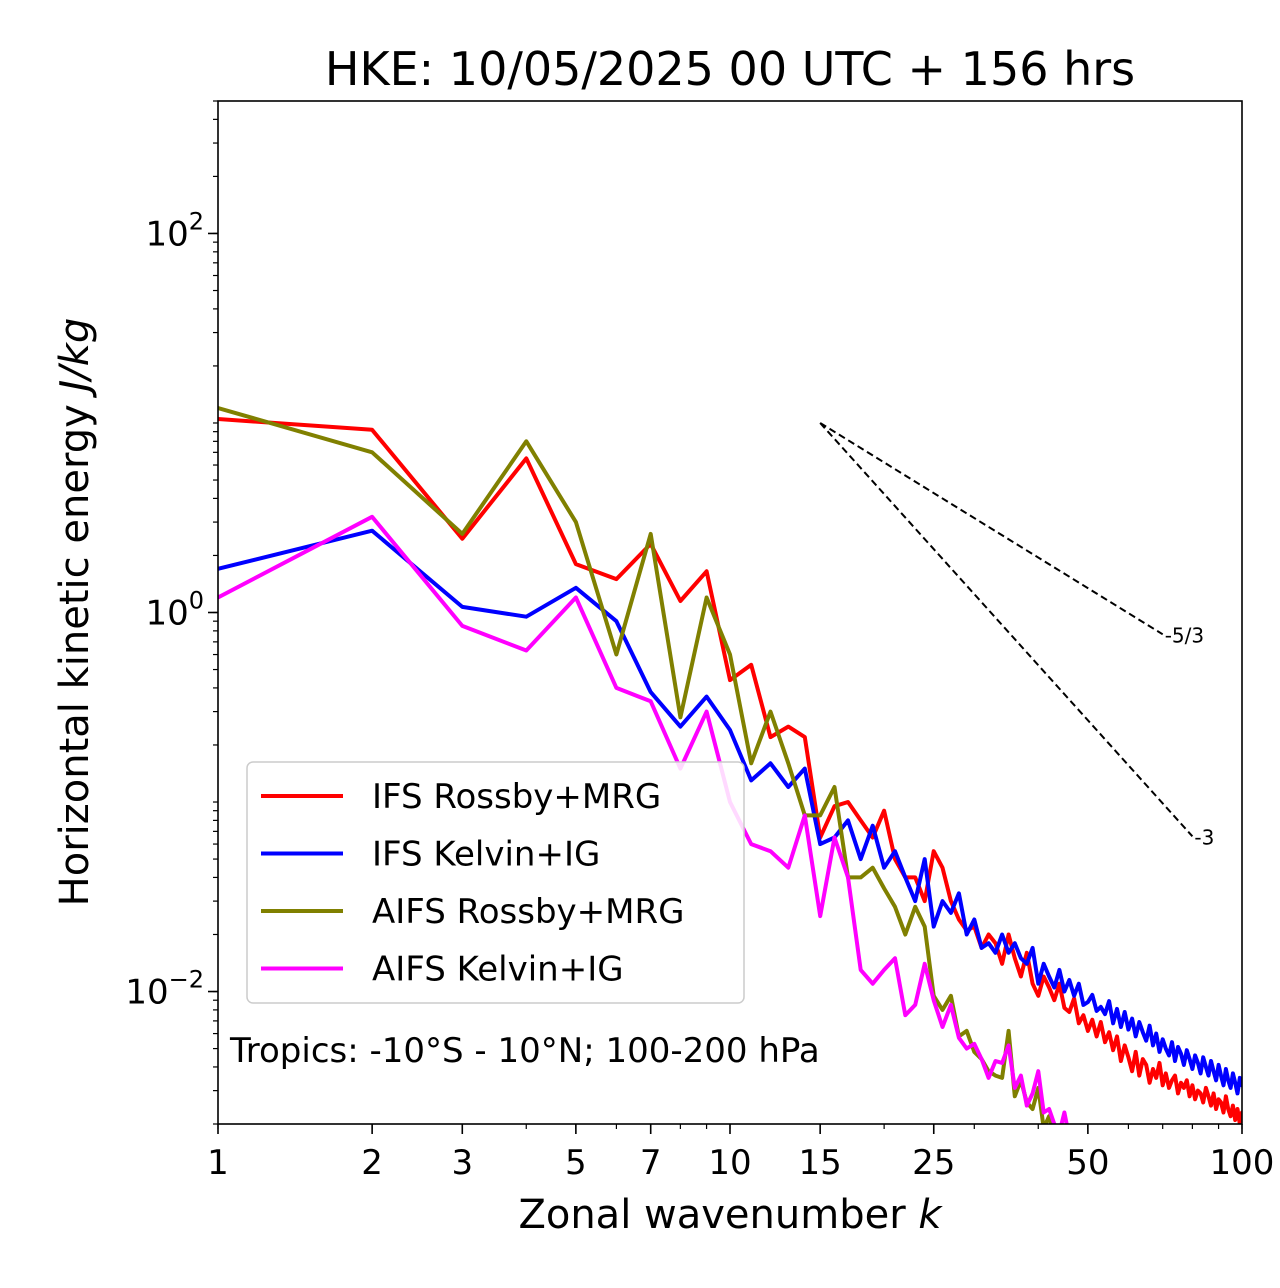 The width and height of the screenshot is (1280, 1288). Describe the element at coordinates (516, 797) in the screenshot. I see `legend-label-0: IFS Rossby+MRG` at that location.